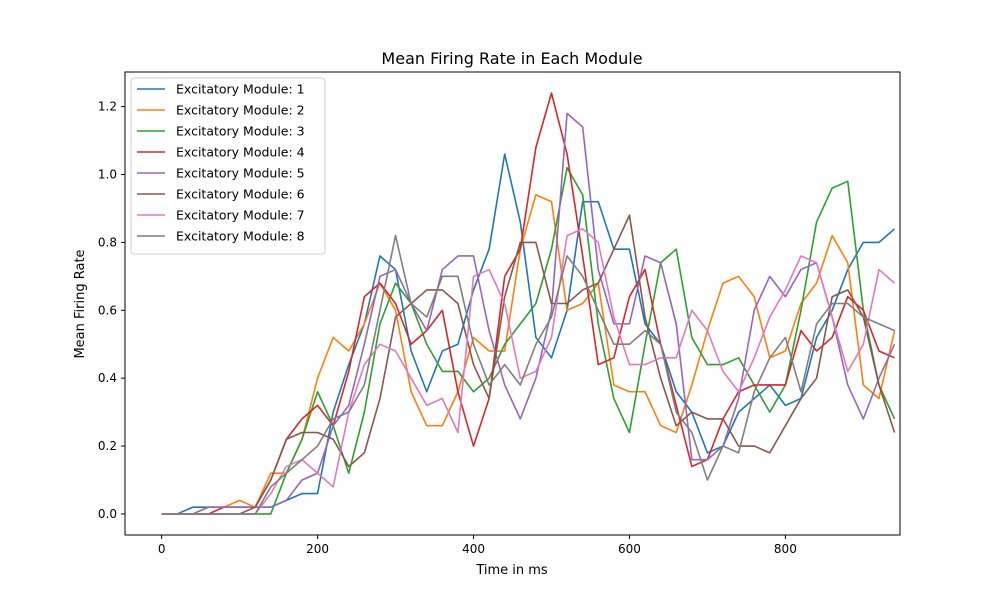 This screenshot has width=1000, height=600. I want to click on y-tick-label: 0.0, so click(107, 514).